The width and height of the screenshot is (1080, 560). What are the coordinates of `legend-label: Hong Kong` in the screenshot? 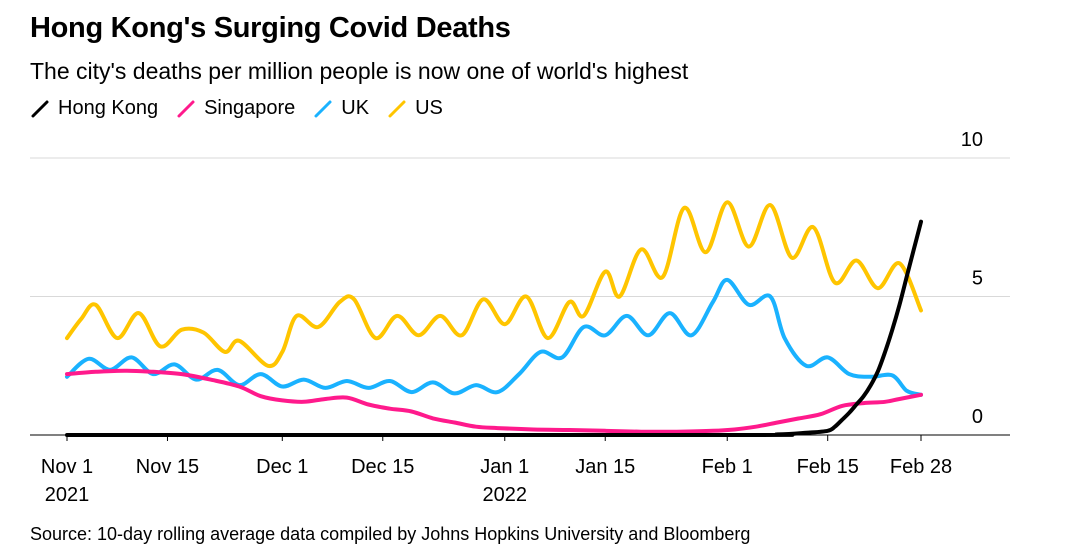 It's located at (108, 108).